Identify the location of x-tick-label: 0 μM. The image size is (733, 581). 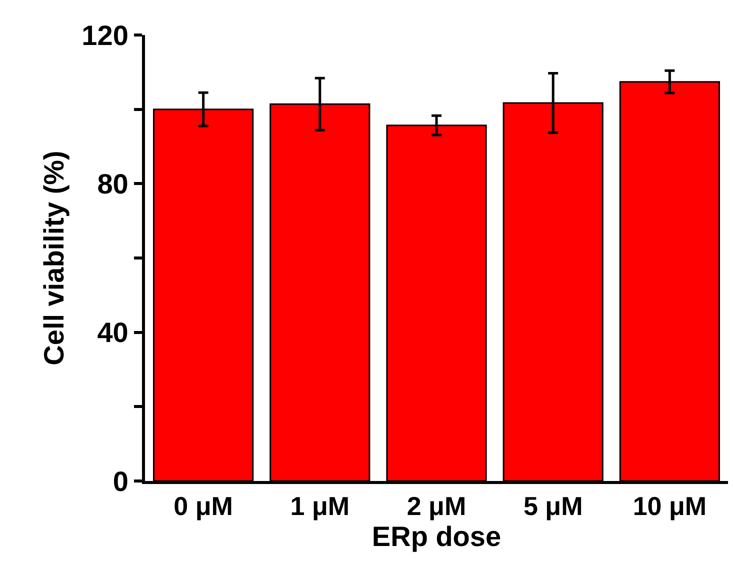
(203, 506).